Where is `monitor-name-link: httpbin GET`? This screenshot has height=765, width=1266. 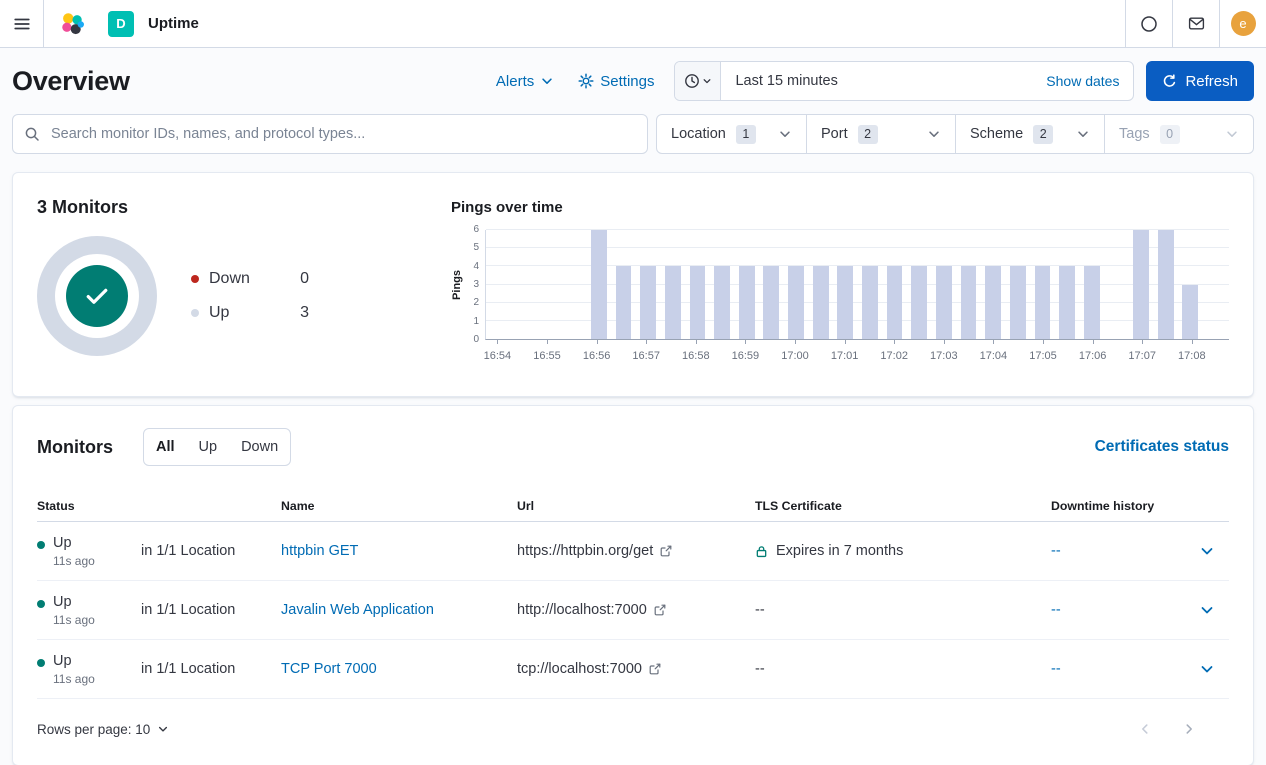 monitor-name-link: httpbin GET is located at coordinates (320, 551).